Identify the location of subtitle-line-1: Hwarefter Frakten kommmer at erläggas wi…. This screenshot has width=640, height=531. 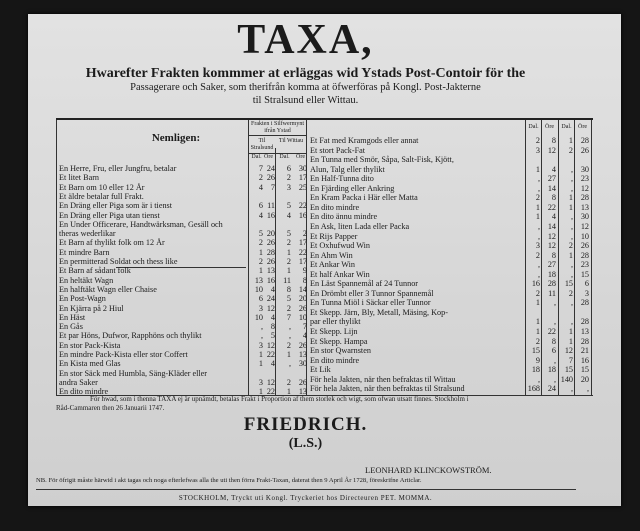
(305, 73).